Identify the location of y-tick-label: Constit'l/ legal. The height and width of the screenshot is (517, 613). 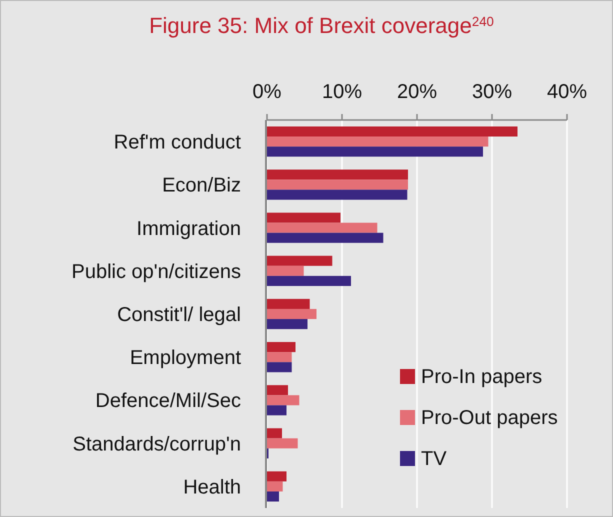
(179, 315).